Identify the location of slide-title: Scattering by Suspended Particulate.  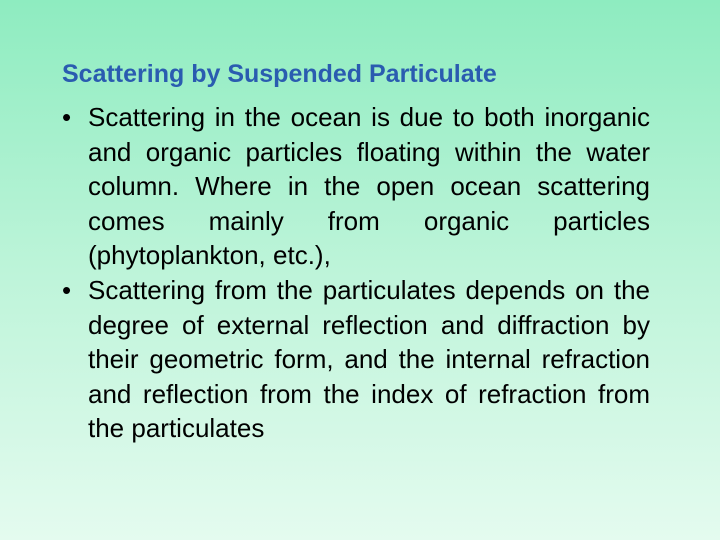
(279, 74).